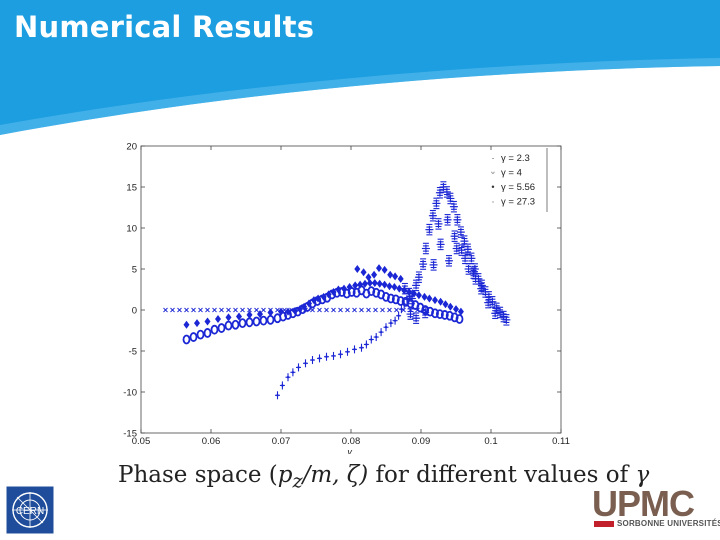 The height and width of the screenshot is (540, 720). Describe the element at coordinates (490, 441) in the screenshot. I see `x-tick-label: 0.1` at that location.